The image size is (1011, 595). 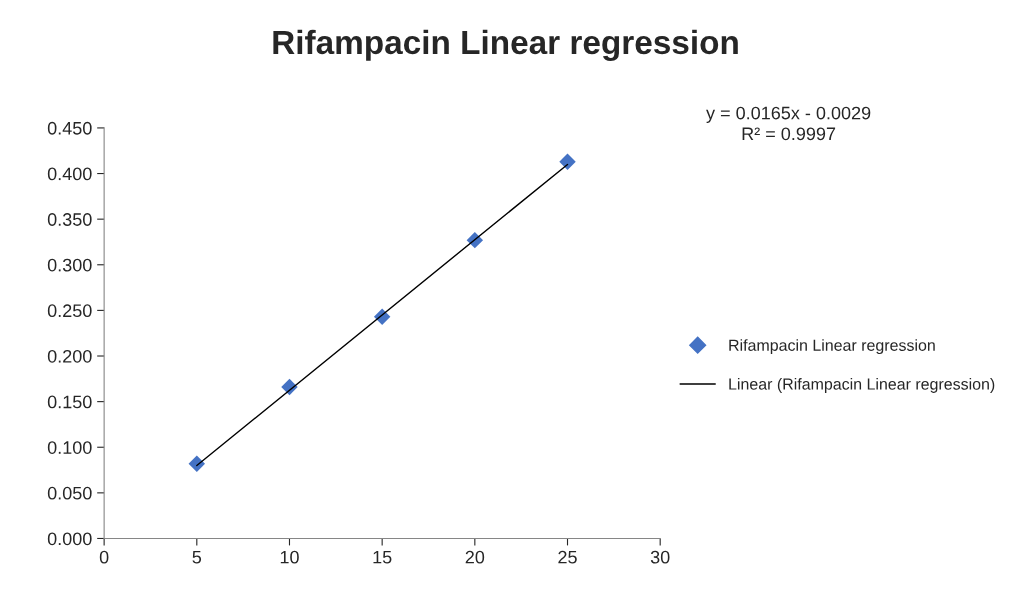 I want to click on chart-title: Rifampacin Linear regression, so click(x=505, y=45).